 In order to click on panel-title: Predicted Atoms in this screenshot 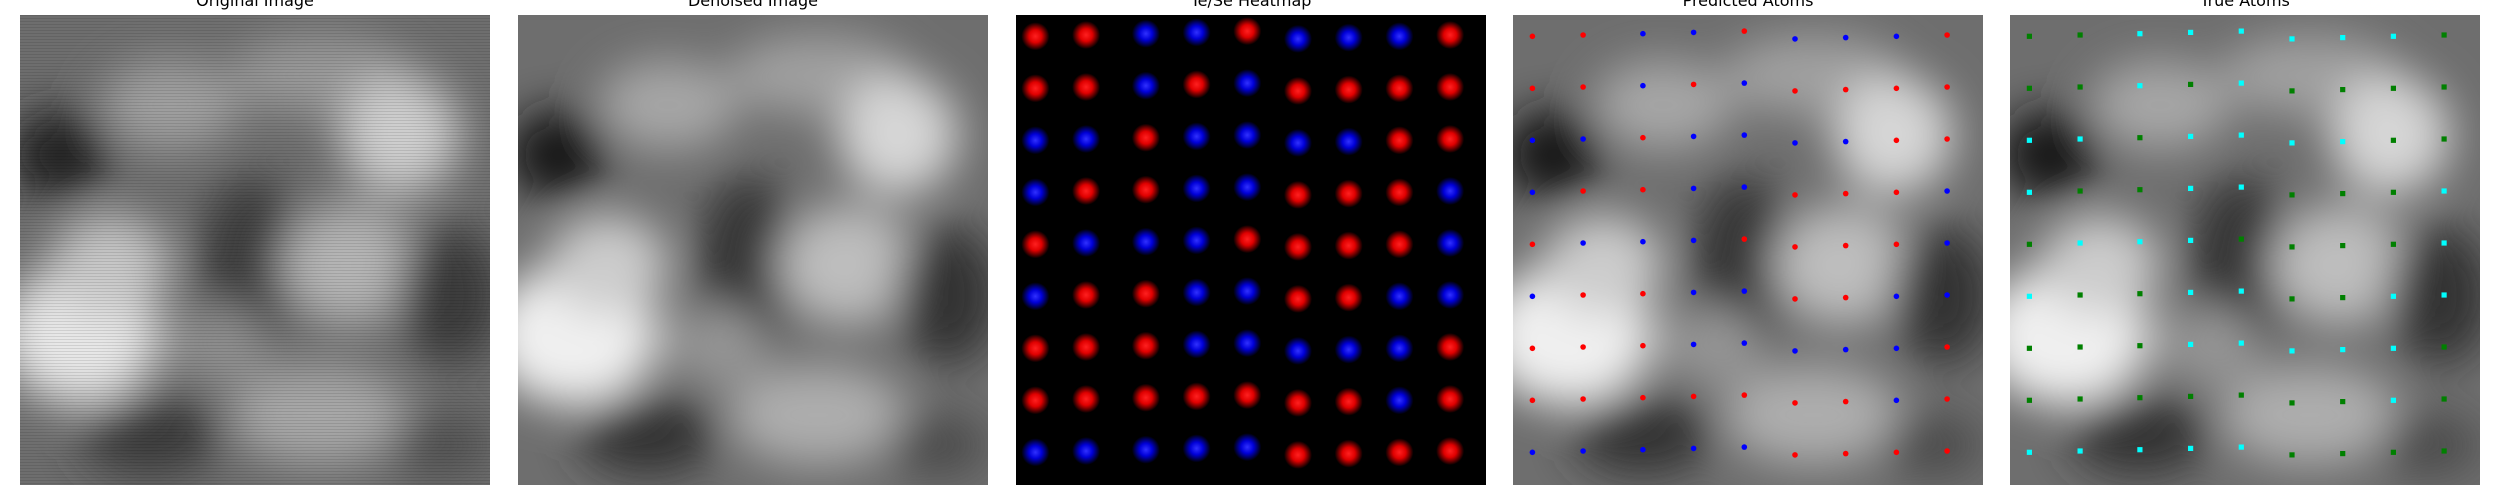, I will do `click(1748, 5)`.